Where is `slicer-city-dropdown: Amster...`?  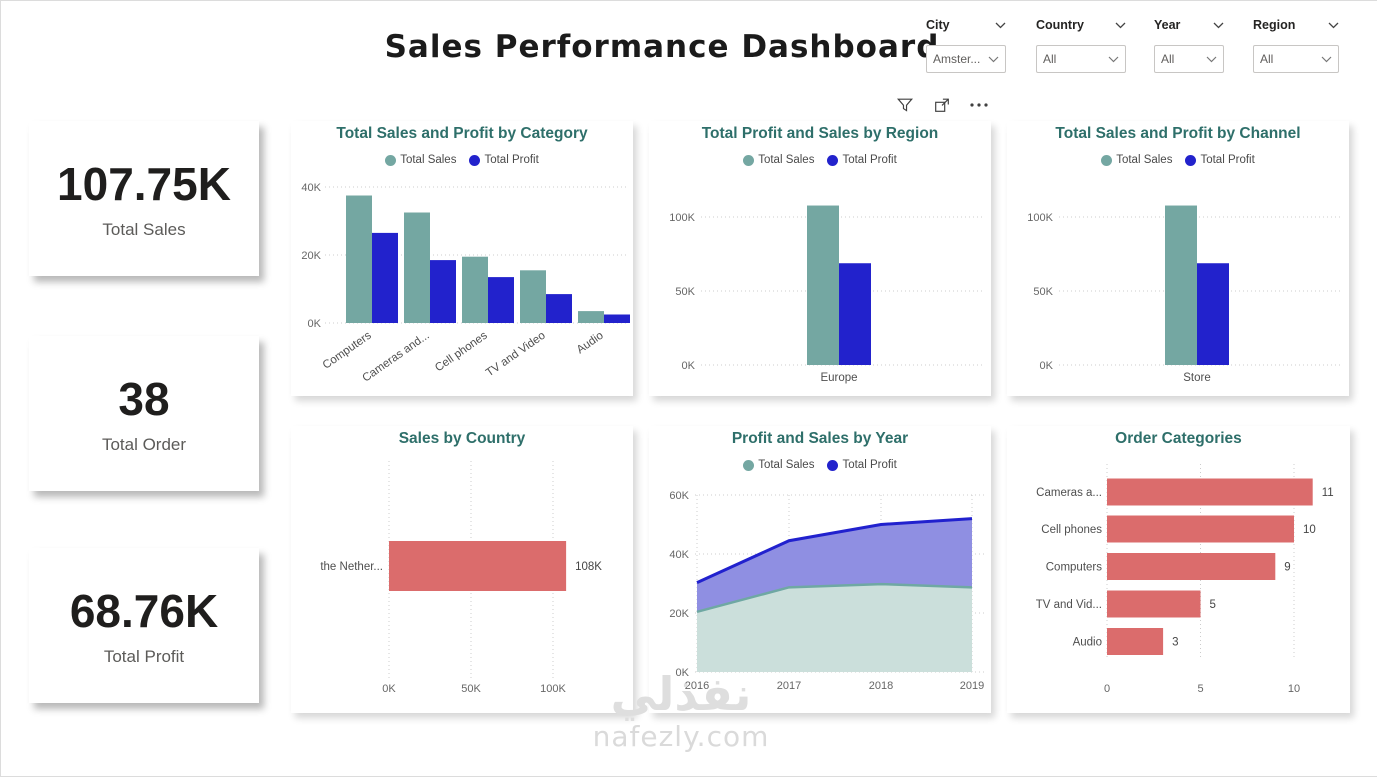
slicer-city-dropdown: Amster... is located at coordinates (966, 59).